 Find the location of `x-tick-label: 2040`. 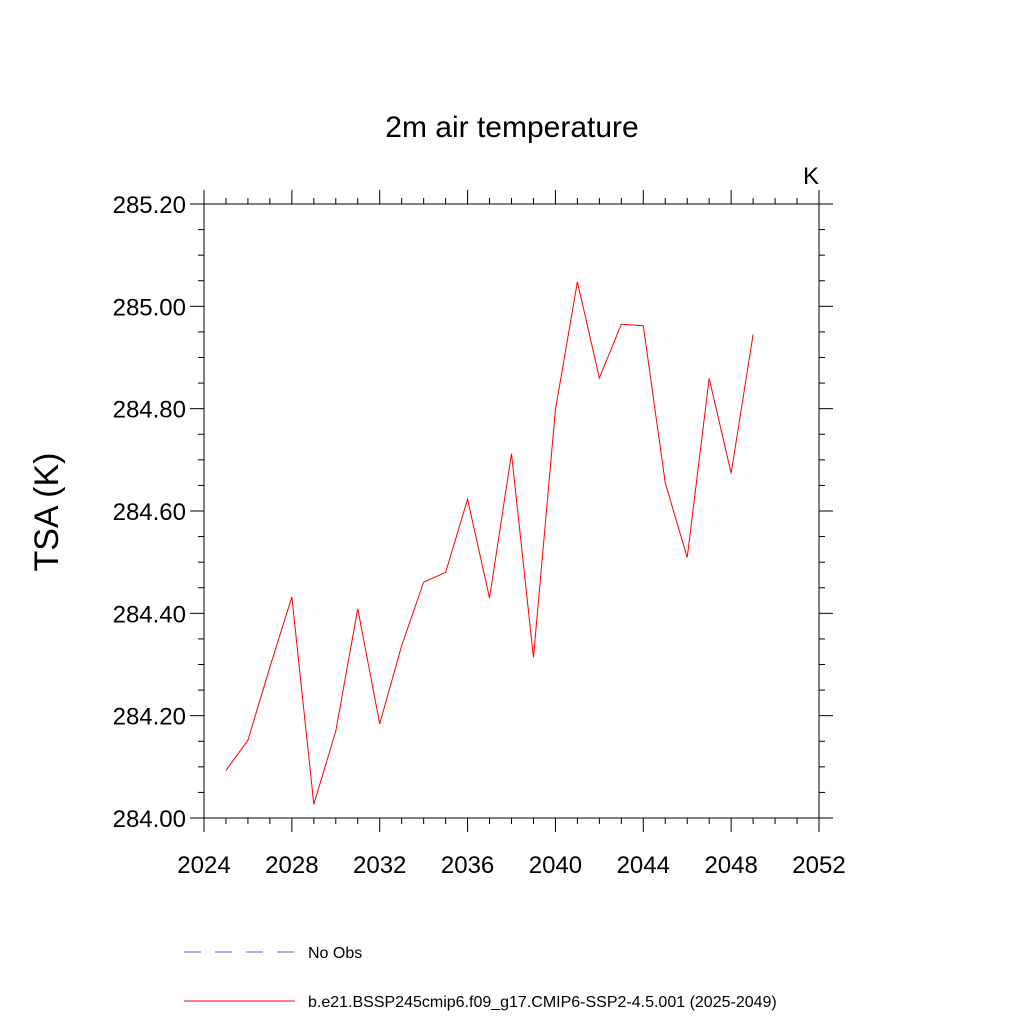

x-tick-label: 2040 is located at coordinates (555, 865).